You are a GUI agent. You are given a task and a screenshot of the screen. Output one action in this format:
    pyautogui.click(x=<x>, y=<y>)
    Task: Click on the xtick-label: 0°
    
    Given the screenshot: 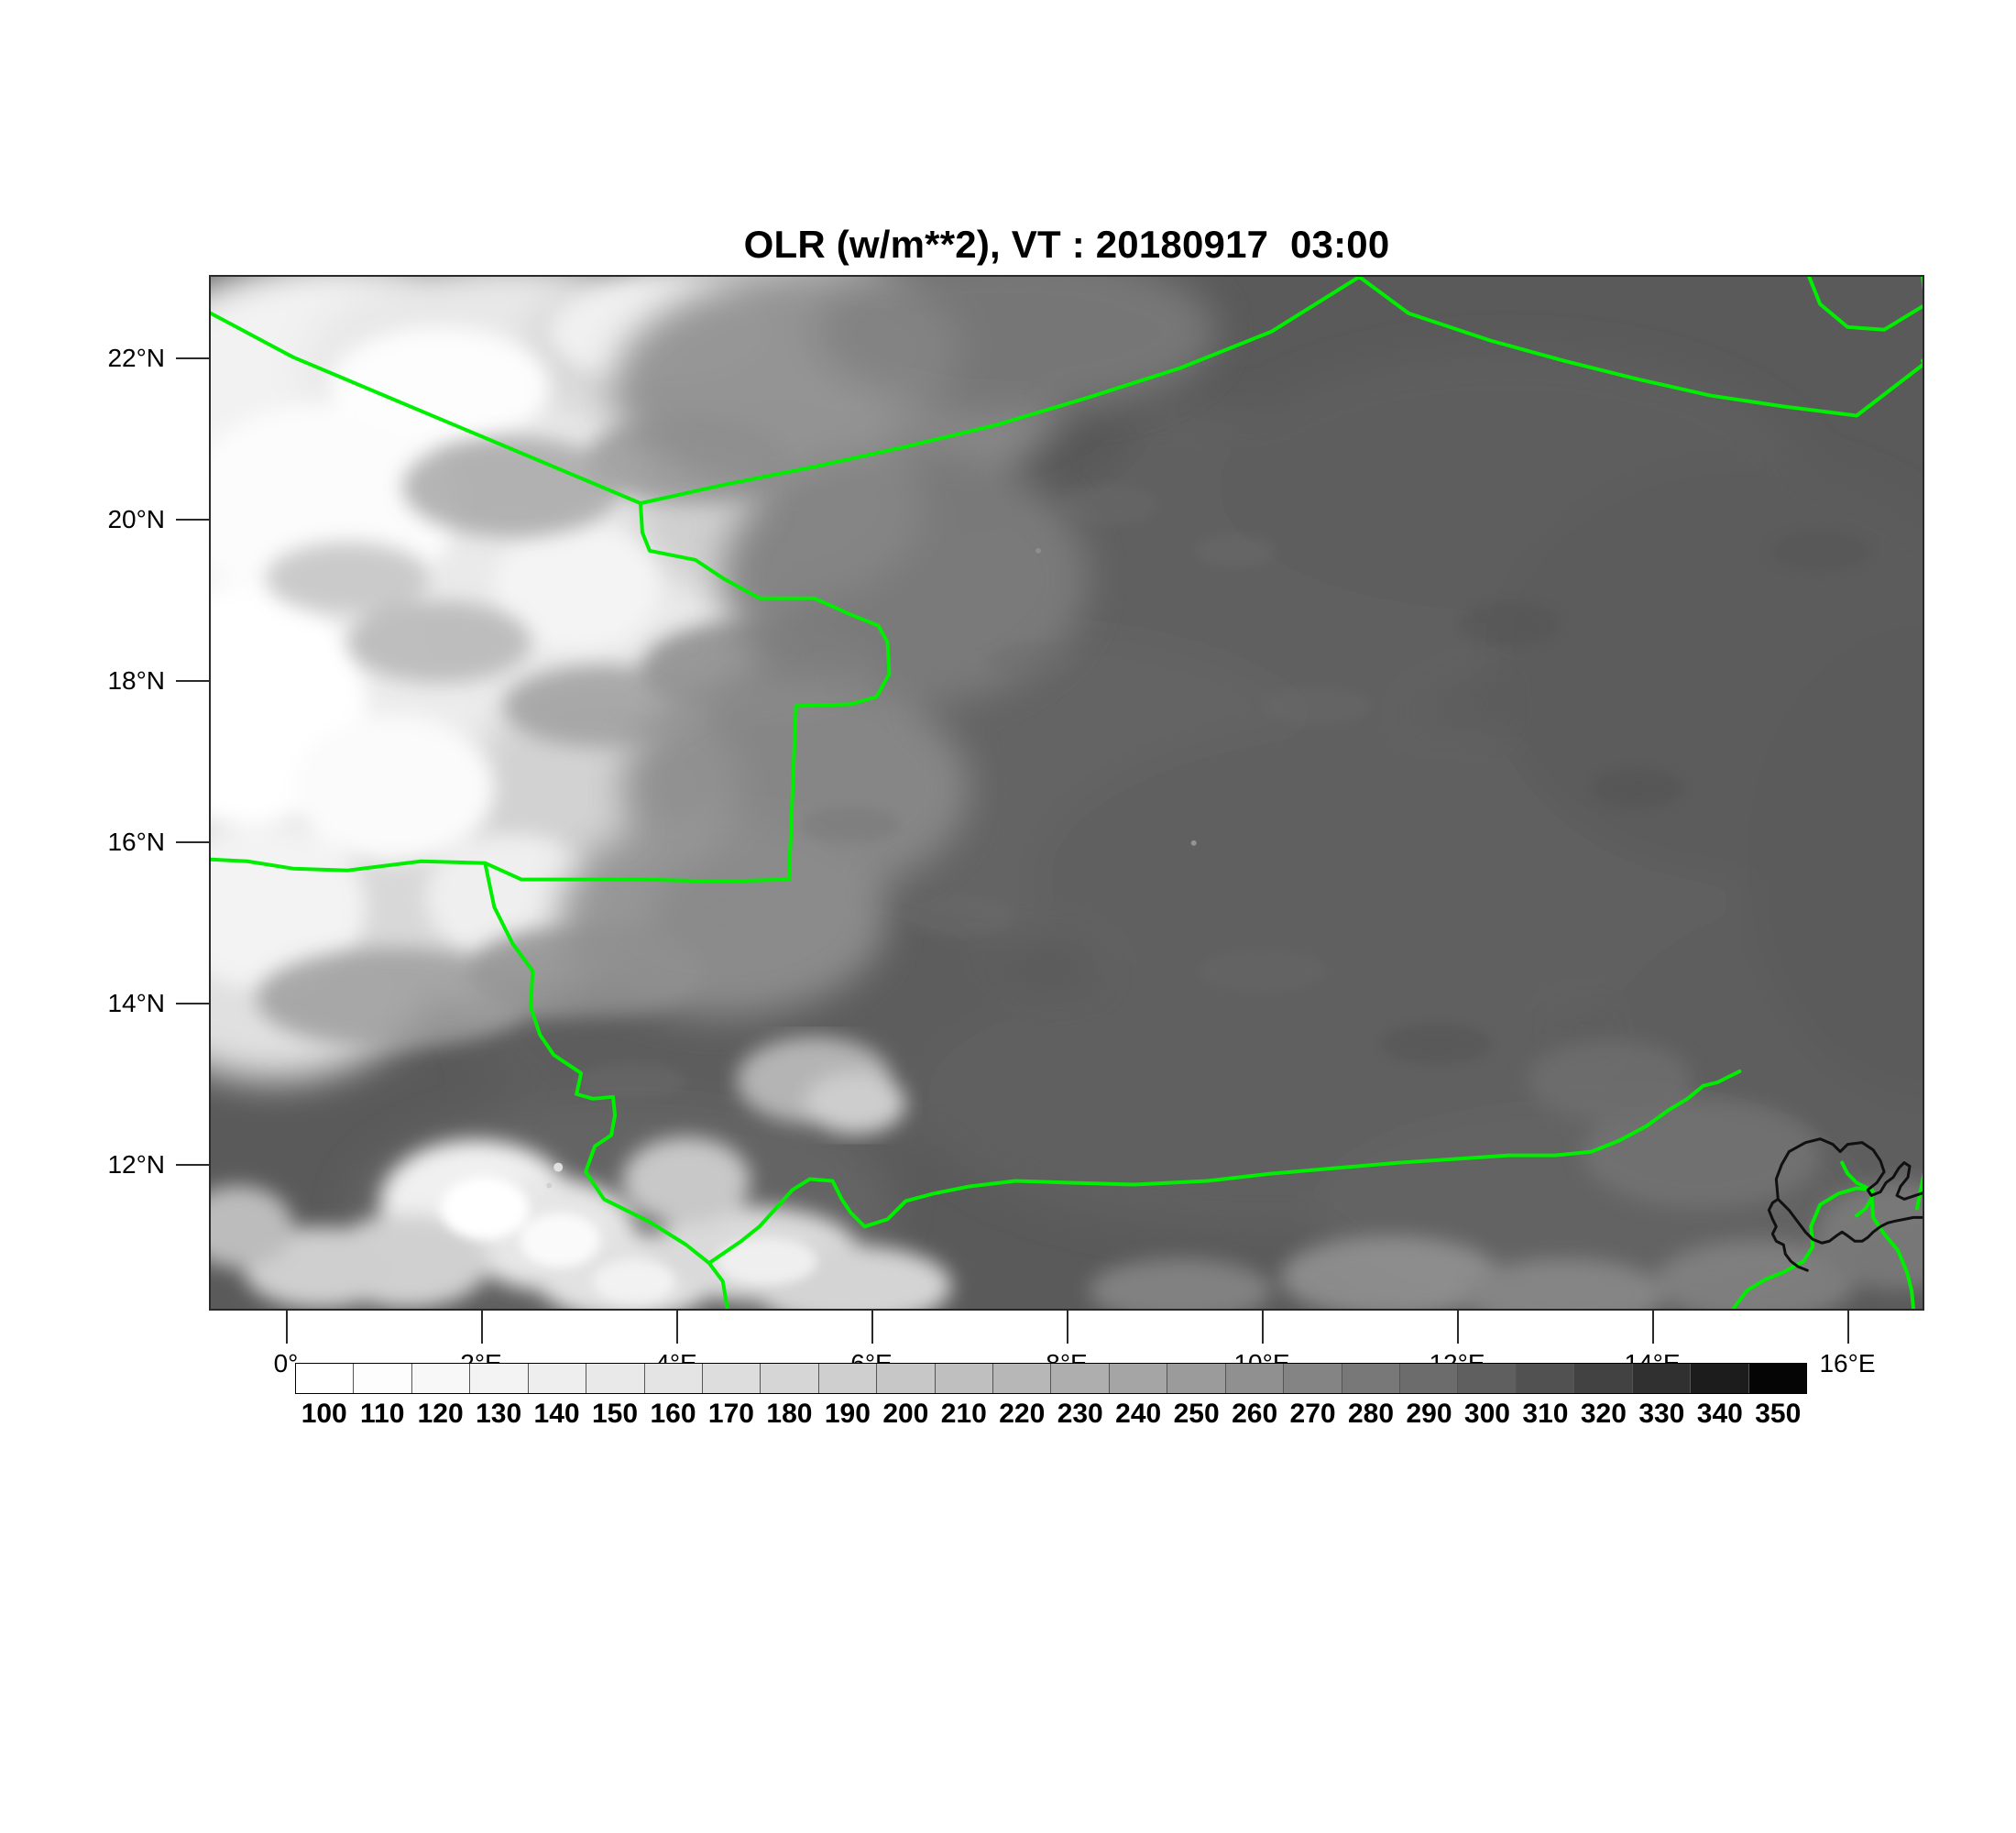 What is the action you would take?
    pyautogui.click(x=286, y=1363)
    